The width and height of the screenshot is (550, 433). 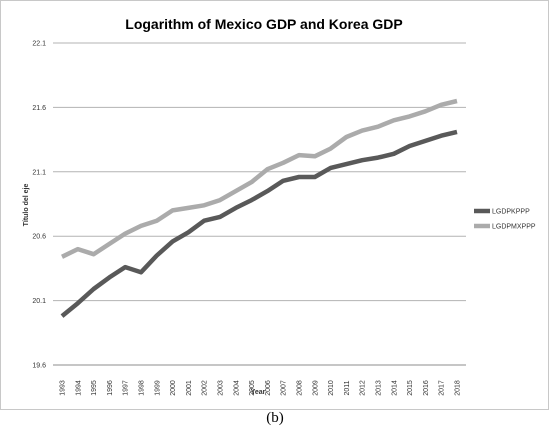 What do you see at coordinates (142, 388) in the screenshot?
I see `x-tick-label: 1998` at bounding box center [142, 388].